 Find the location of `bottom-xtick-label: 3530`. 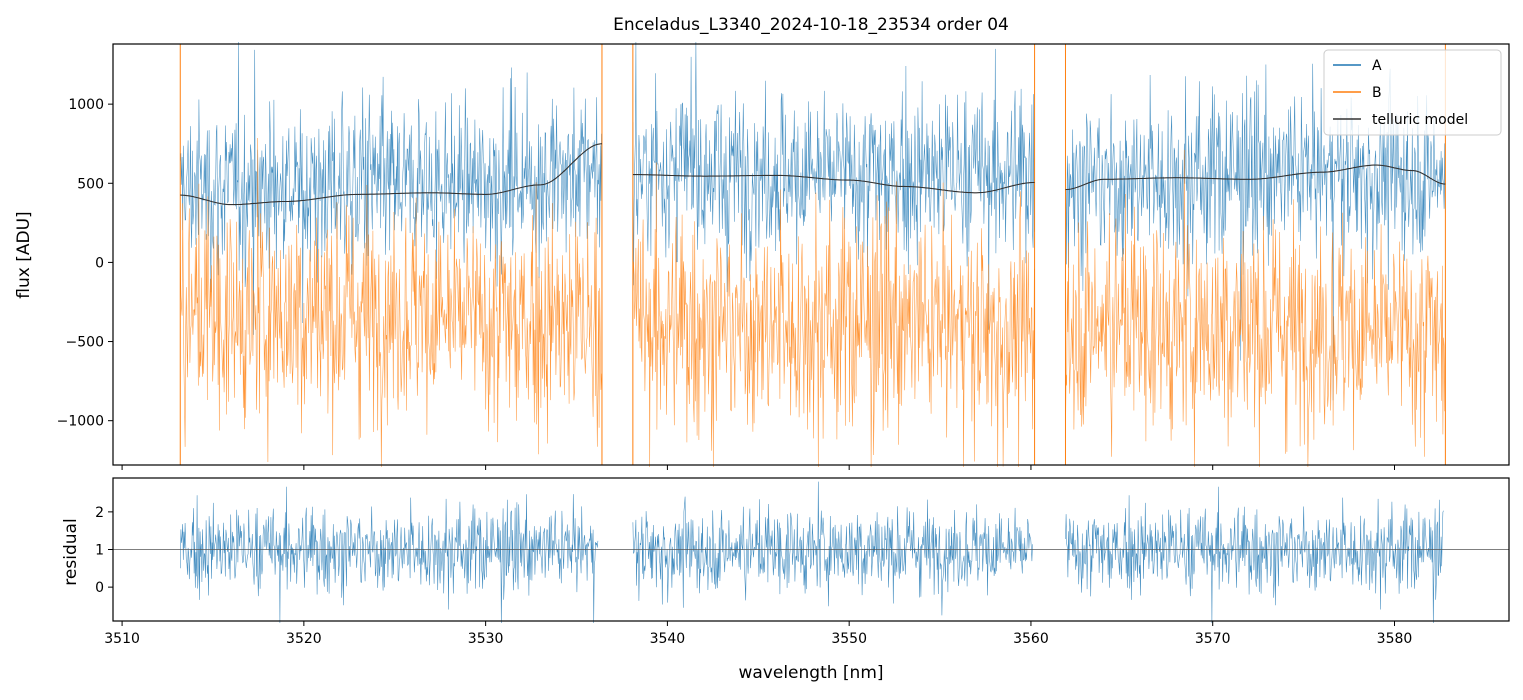

bottom-xtick-label: 3530 is located at coordinates (486, 639).